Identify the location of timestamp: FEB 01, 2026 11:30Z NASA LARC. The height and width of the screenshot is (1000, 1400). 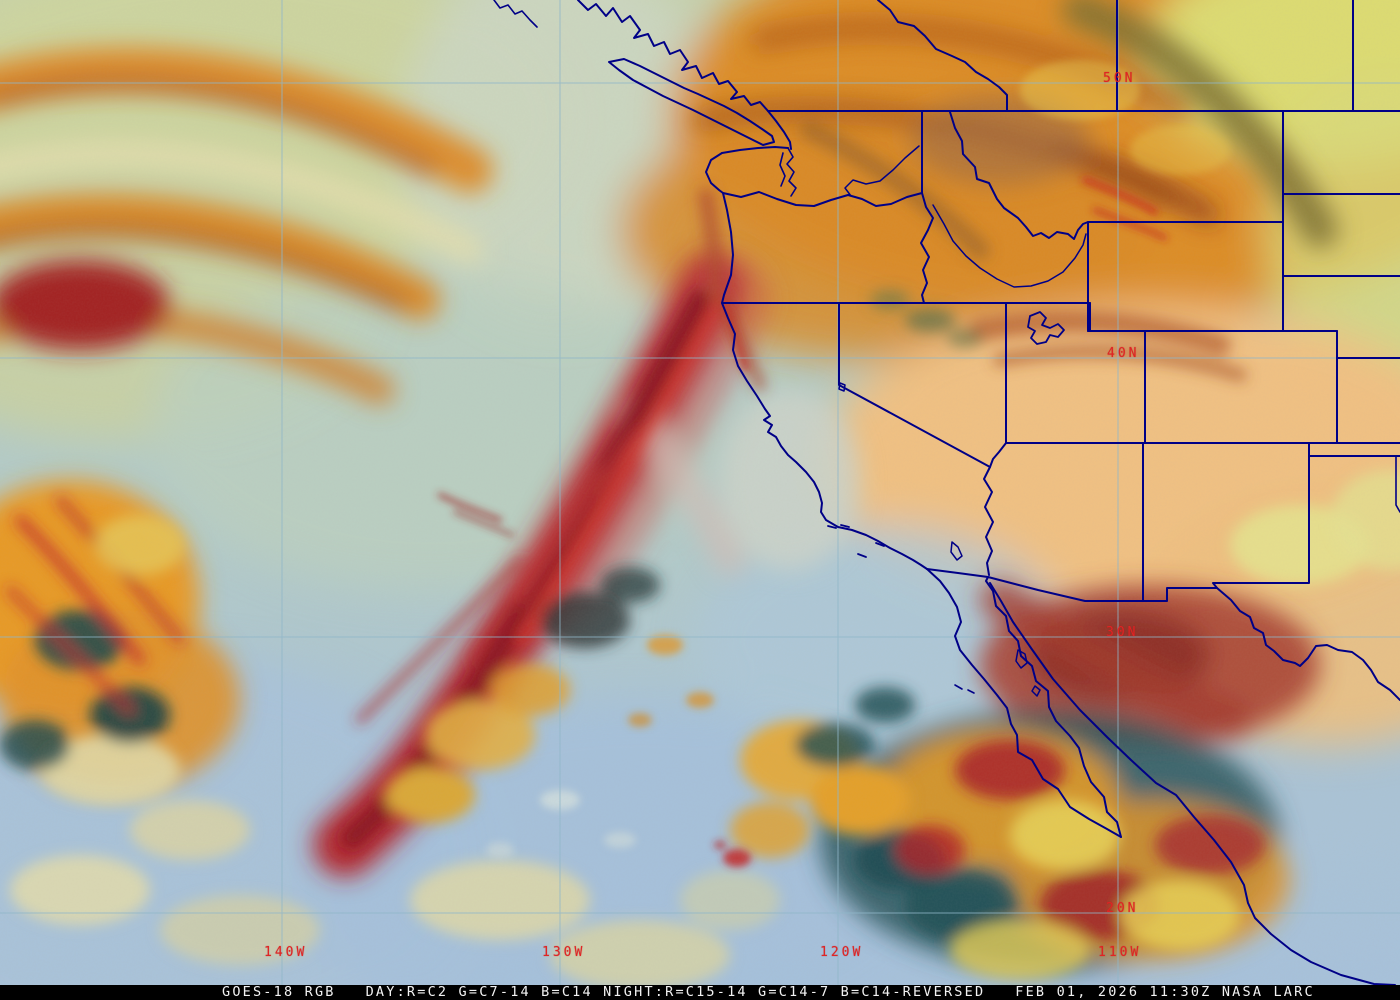
(1165, 992).